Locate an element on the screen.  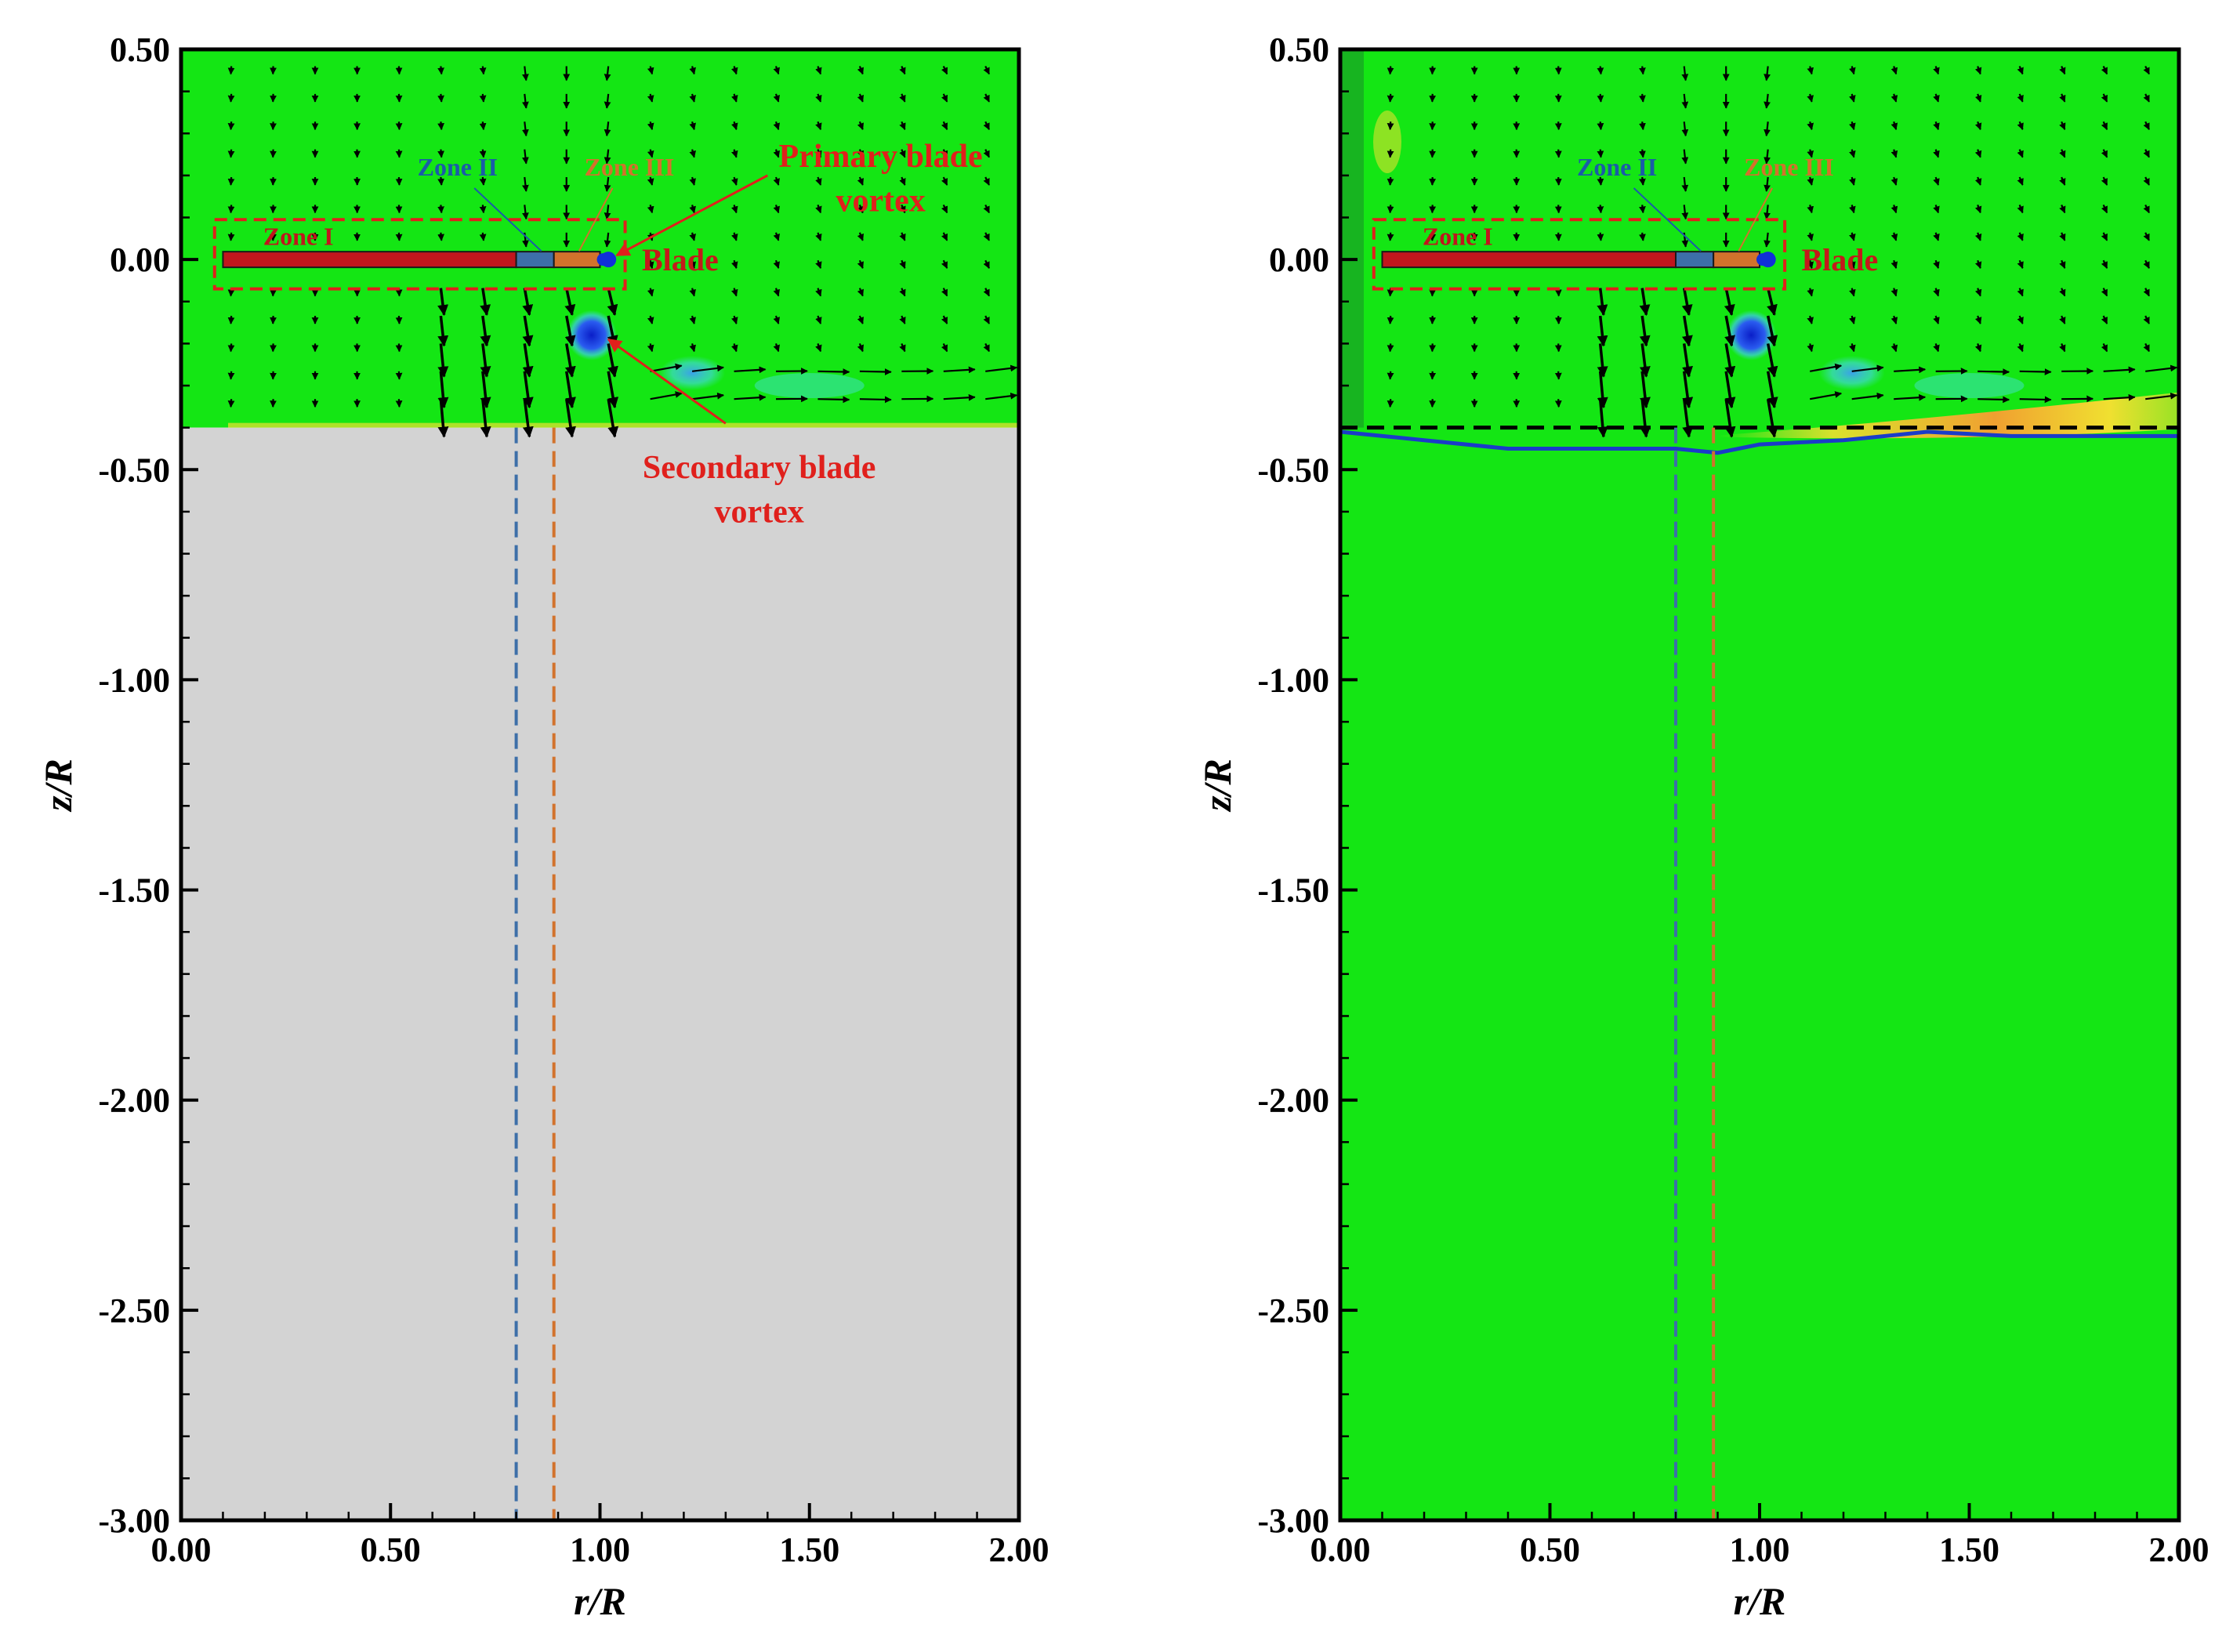
x-tick-label: 1.00 is located at coordinates (600, 1550).